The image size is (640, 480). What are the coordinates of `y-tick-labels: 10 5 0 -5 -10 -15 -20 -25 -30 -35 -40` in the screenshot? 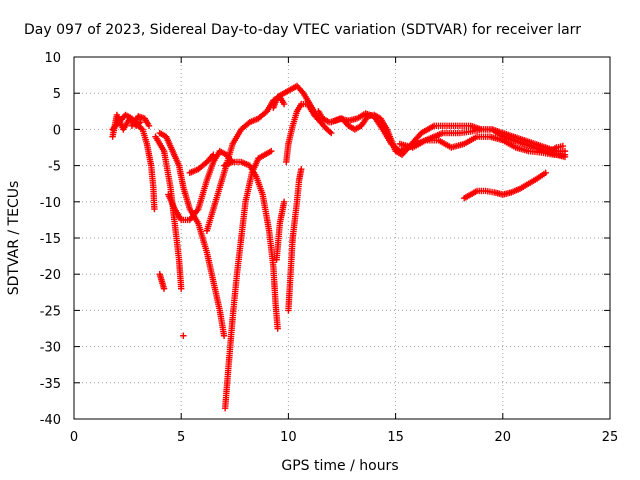 It's located at (50, 239).